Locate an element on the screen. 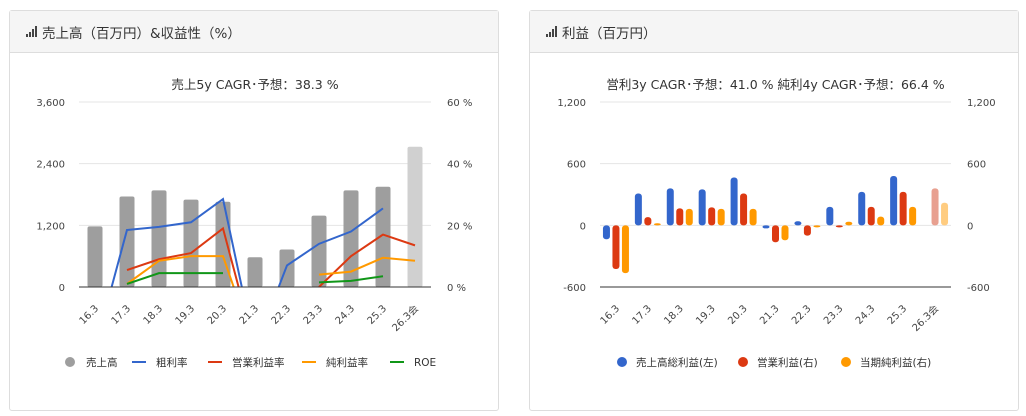  legend-label: 営業利益(右) is located at coordinates (787, 362).